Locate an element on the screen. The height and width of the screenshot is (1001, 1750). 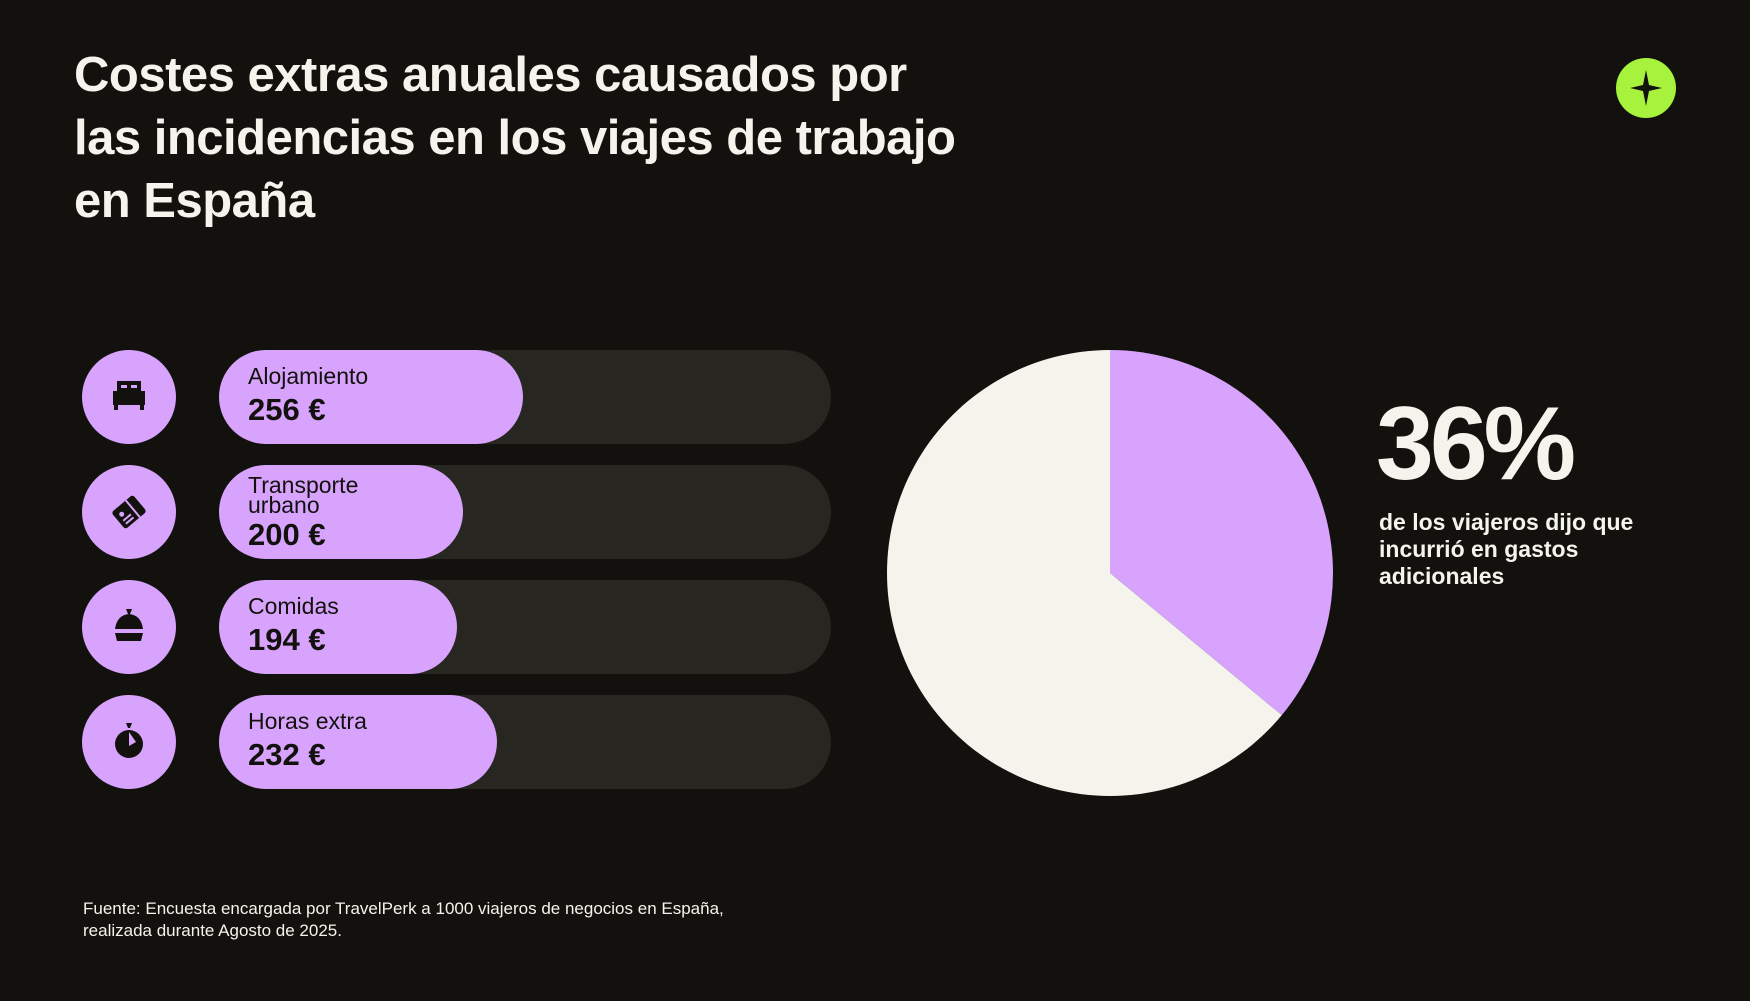
ticket-icon-circle is located at coordinates (129, 512).